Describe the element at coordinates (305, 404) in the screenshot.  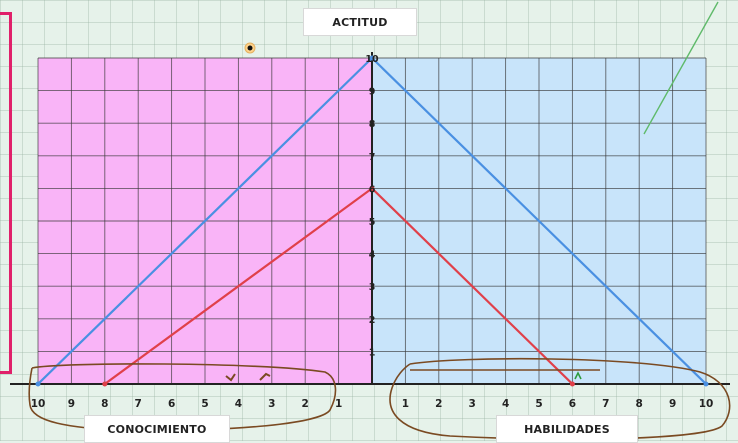
I see `conocimiento-tick-label: 2` at that location.